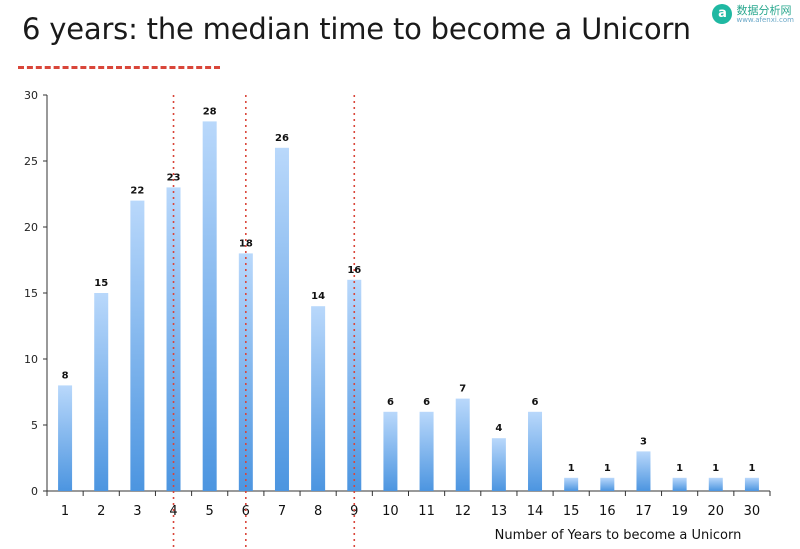 Image resolution: width=800 pixels, height=549 pixels. What do you see at coordinates (137, 511) in the screenshot?
I see `x-tick-label: 3` at bounding box center [137, 511].